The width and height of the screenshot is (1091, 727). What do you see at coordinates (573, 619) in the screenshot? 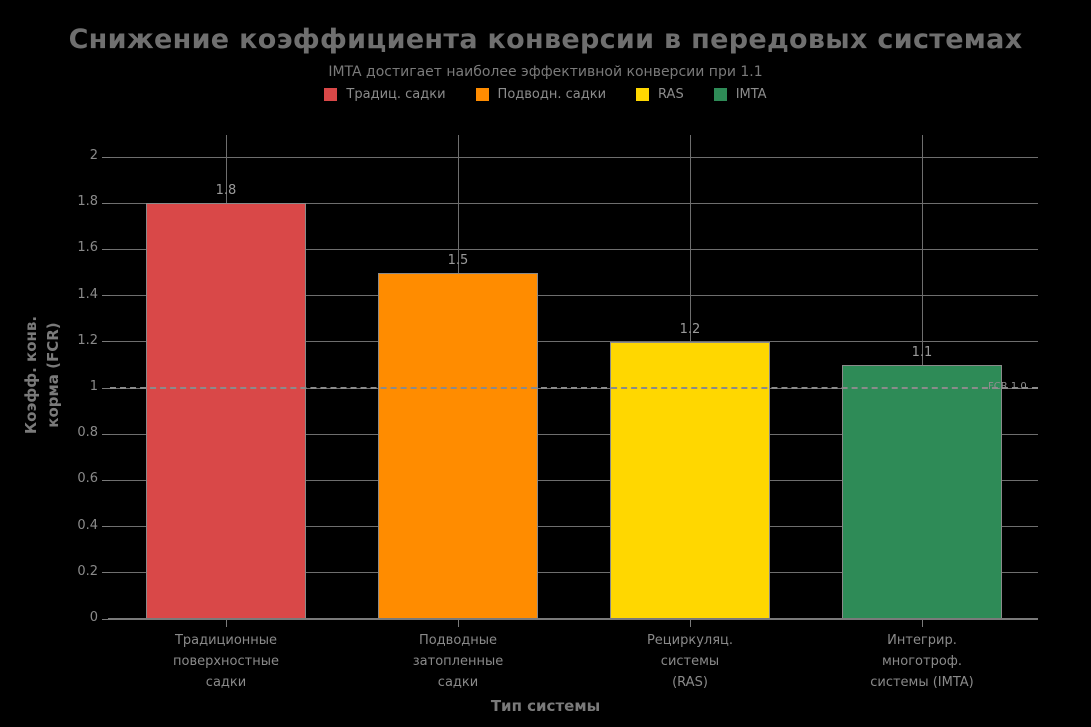
I see `x-axis-line` at bounding box center [573, 619].